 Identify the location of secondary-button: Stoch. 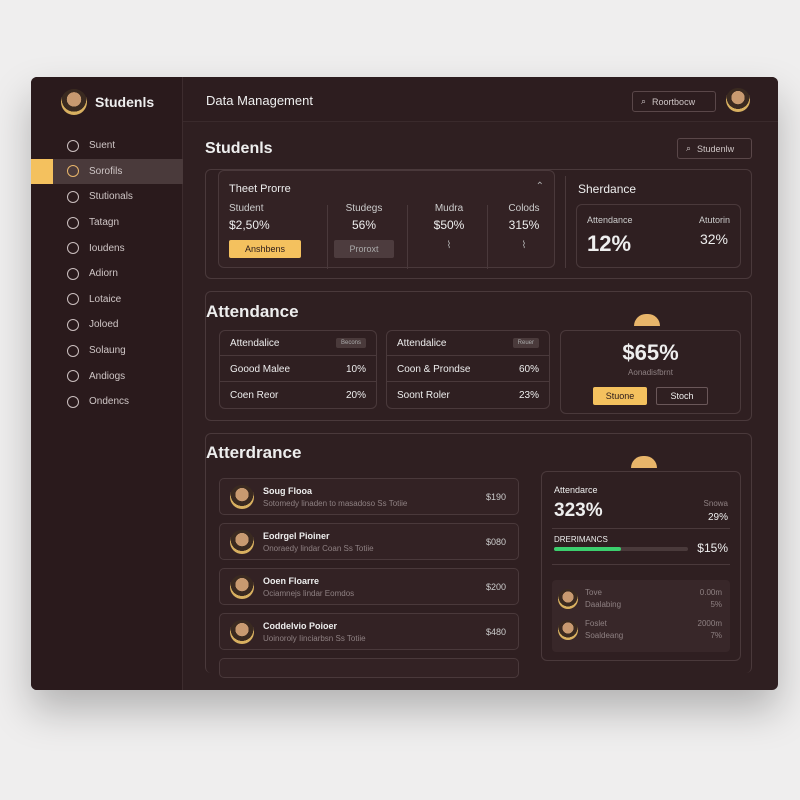
(682, 396).